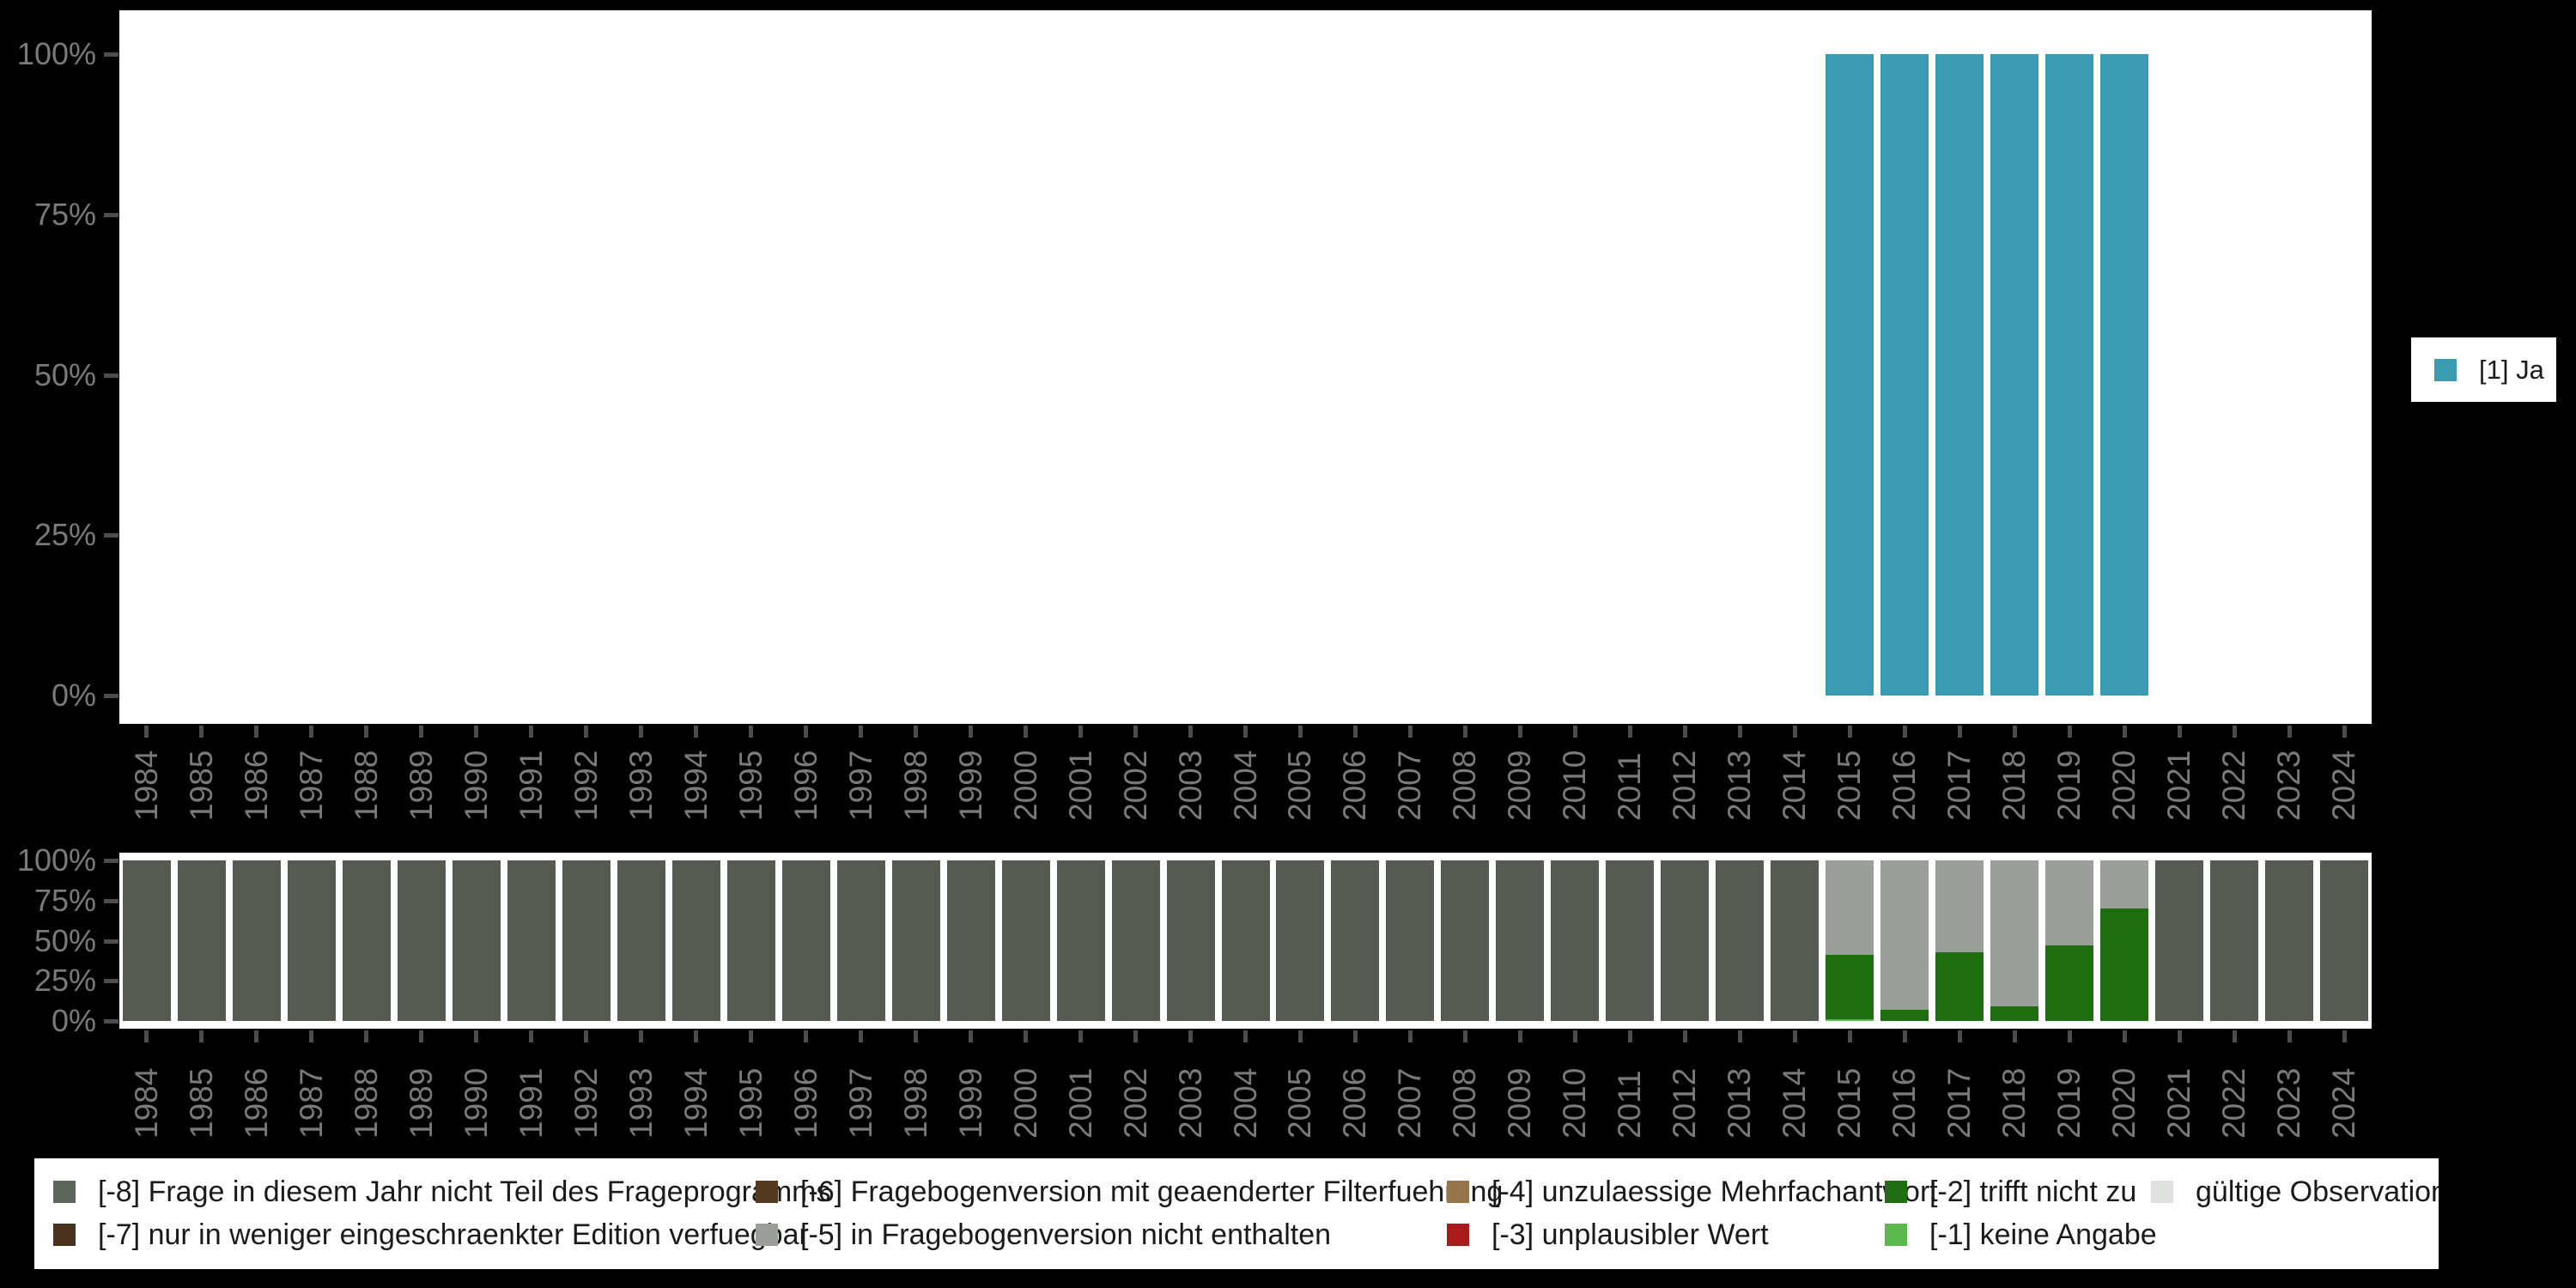 This screenshot has height=1288, width=2576. I want to click on x-axis-tick-label: 1993, so click(641, 1103).